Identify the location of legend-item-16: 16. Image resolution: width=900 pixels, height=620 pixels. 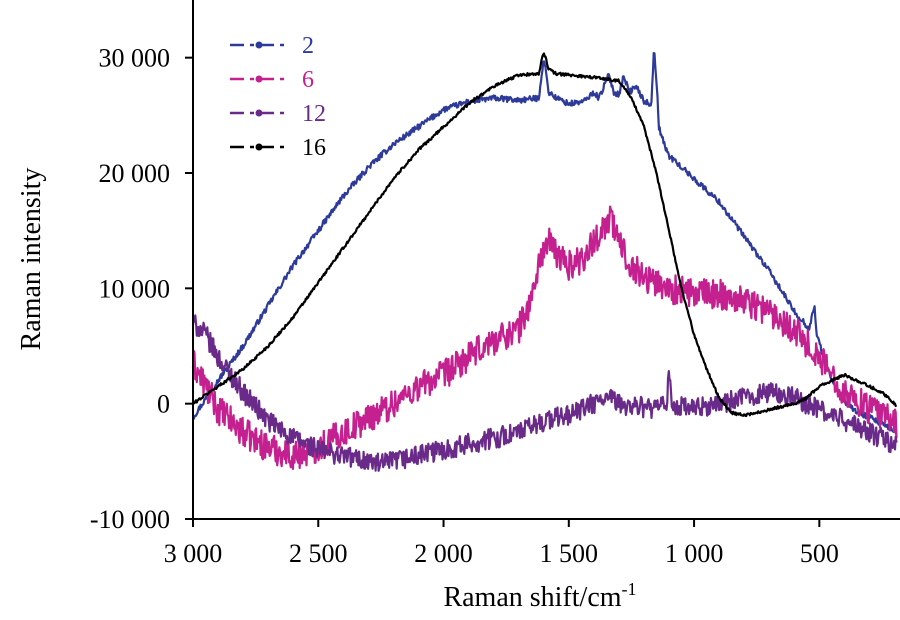
(278, 148).